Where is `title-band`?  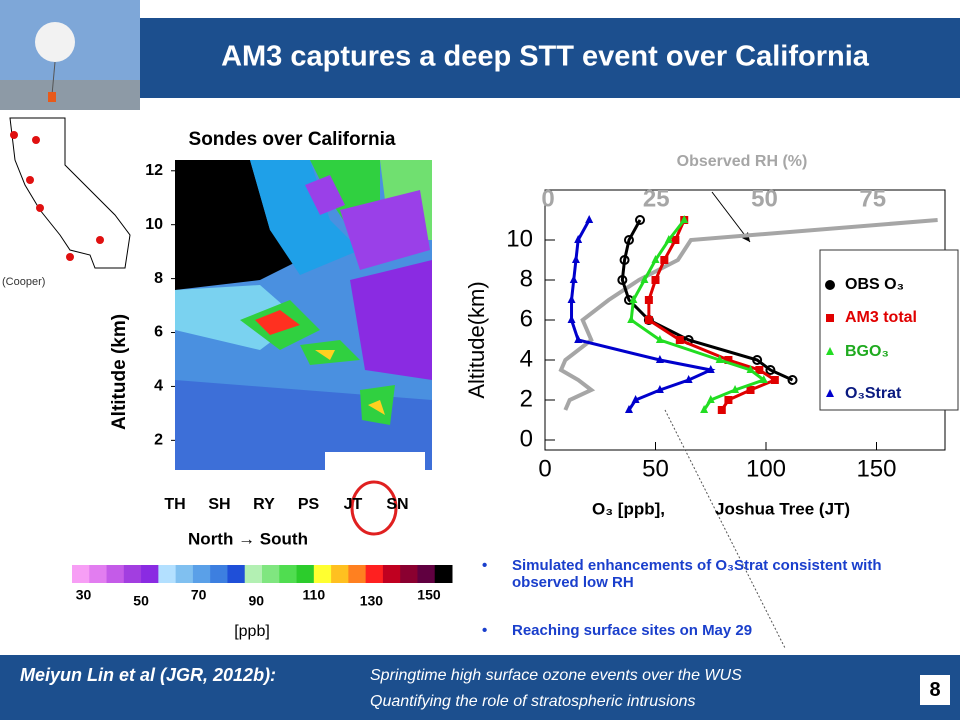 title-band is located at coordinates (550, 58).